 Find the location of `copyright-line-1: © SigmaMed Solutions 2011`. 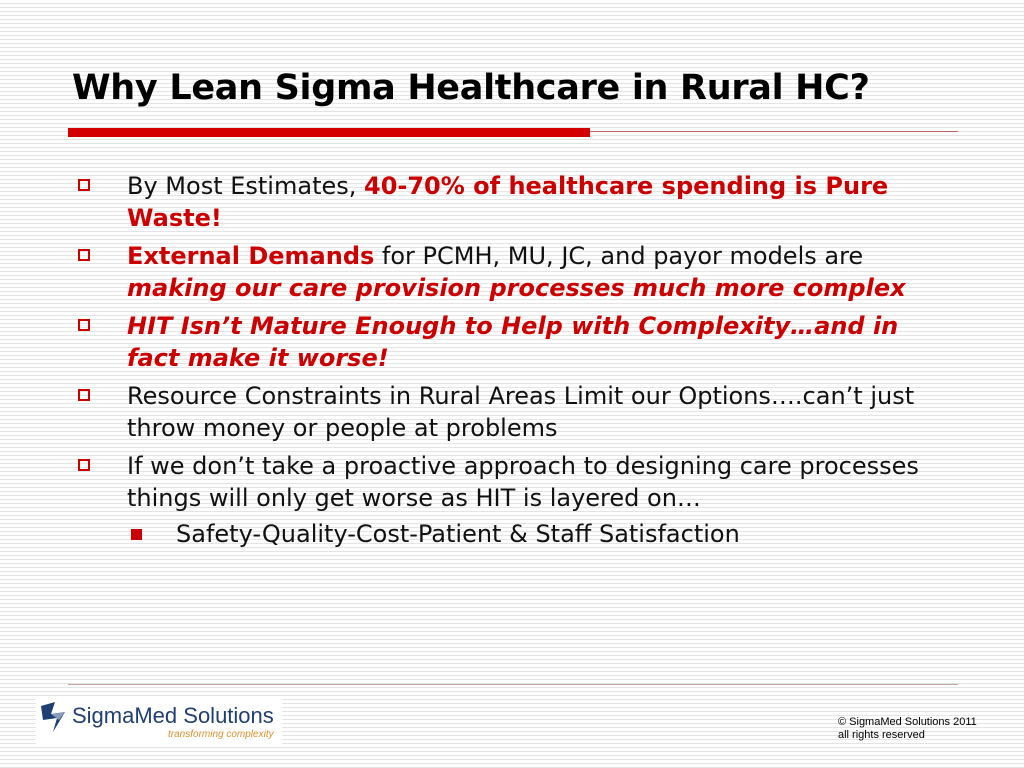

copyright-line-1: © SigmaMed Solutions 2011 is located at coordinates (907, 722).